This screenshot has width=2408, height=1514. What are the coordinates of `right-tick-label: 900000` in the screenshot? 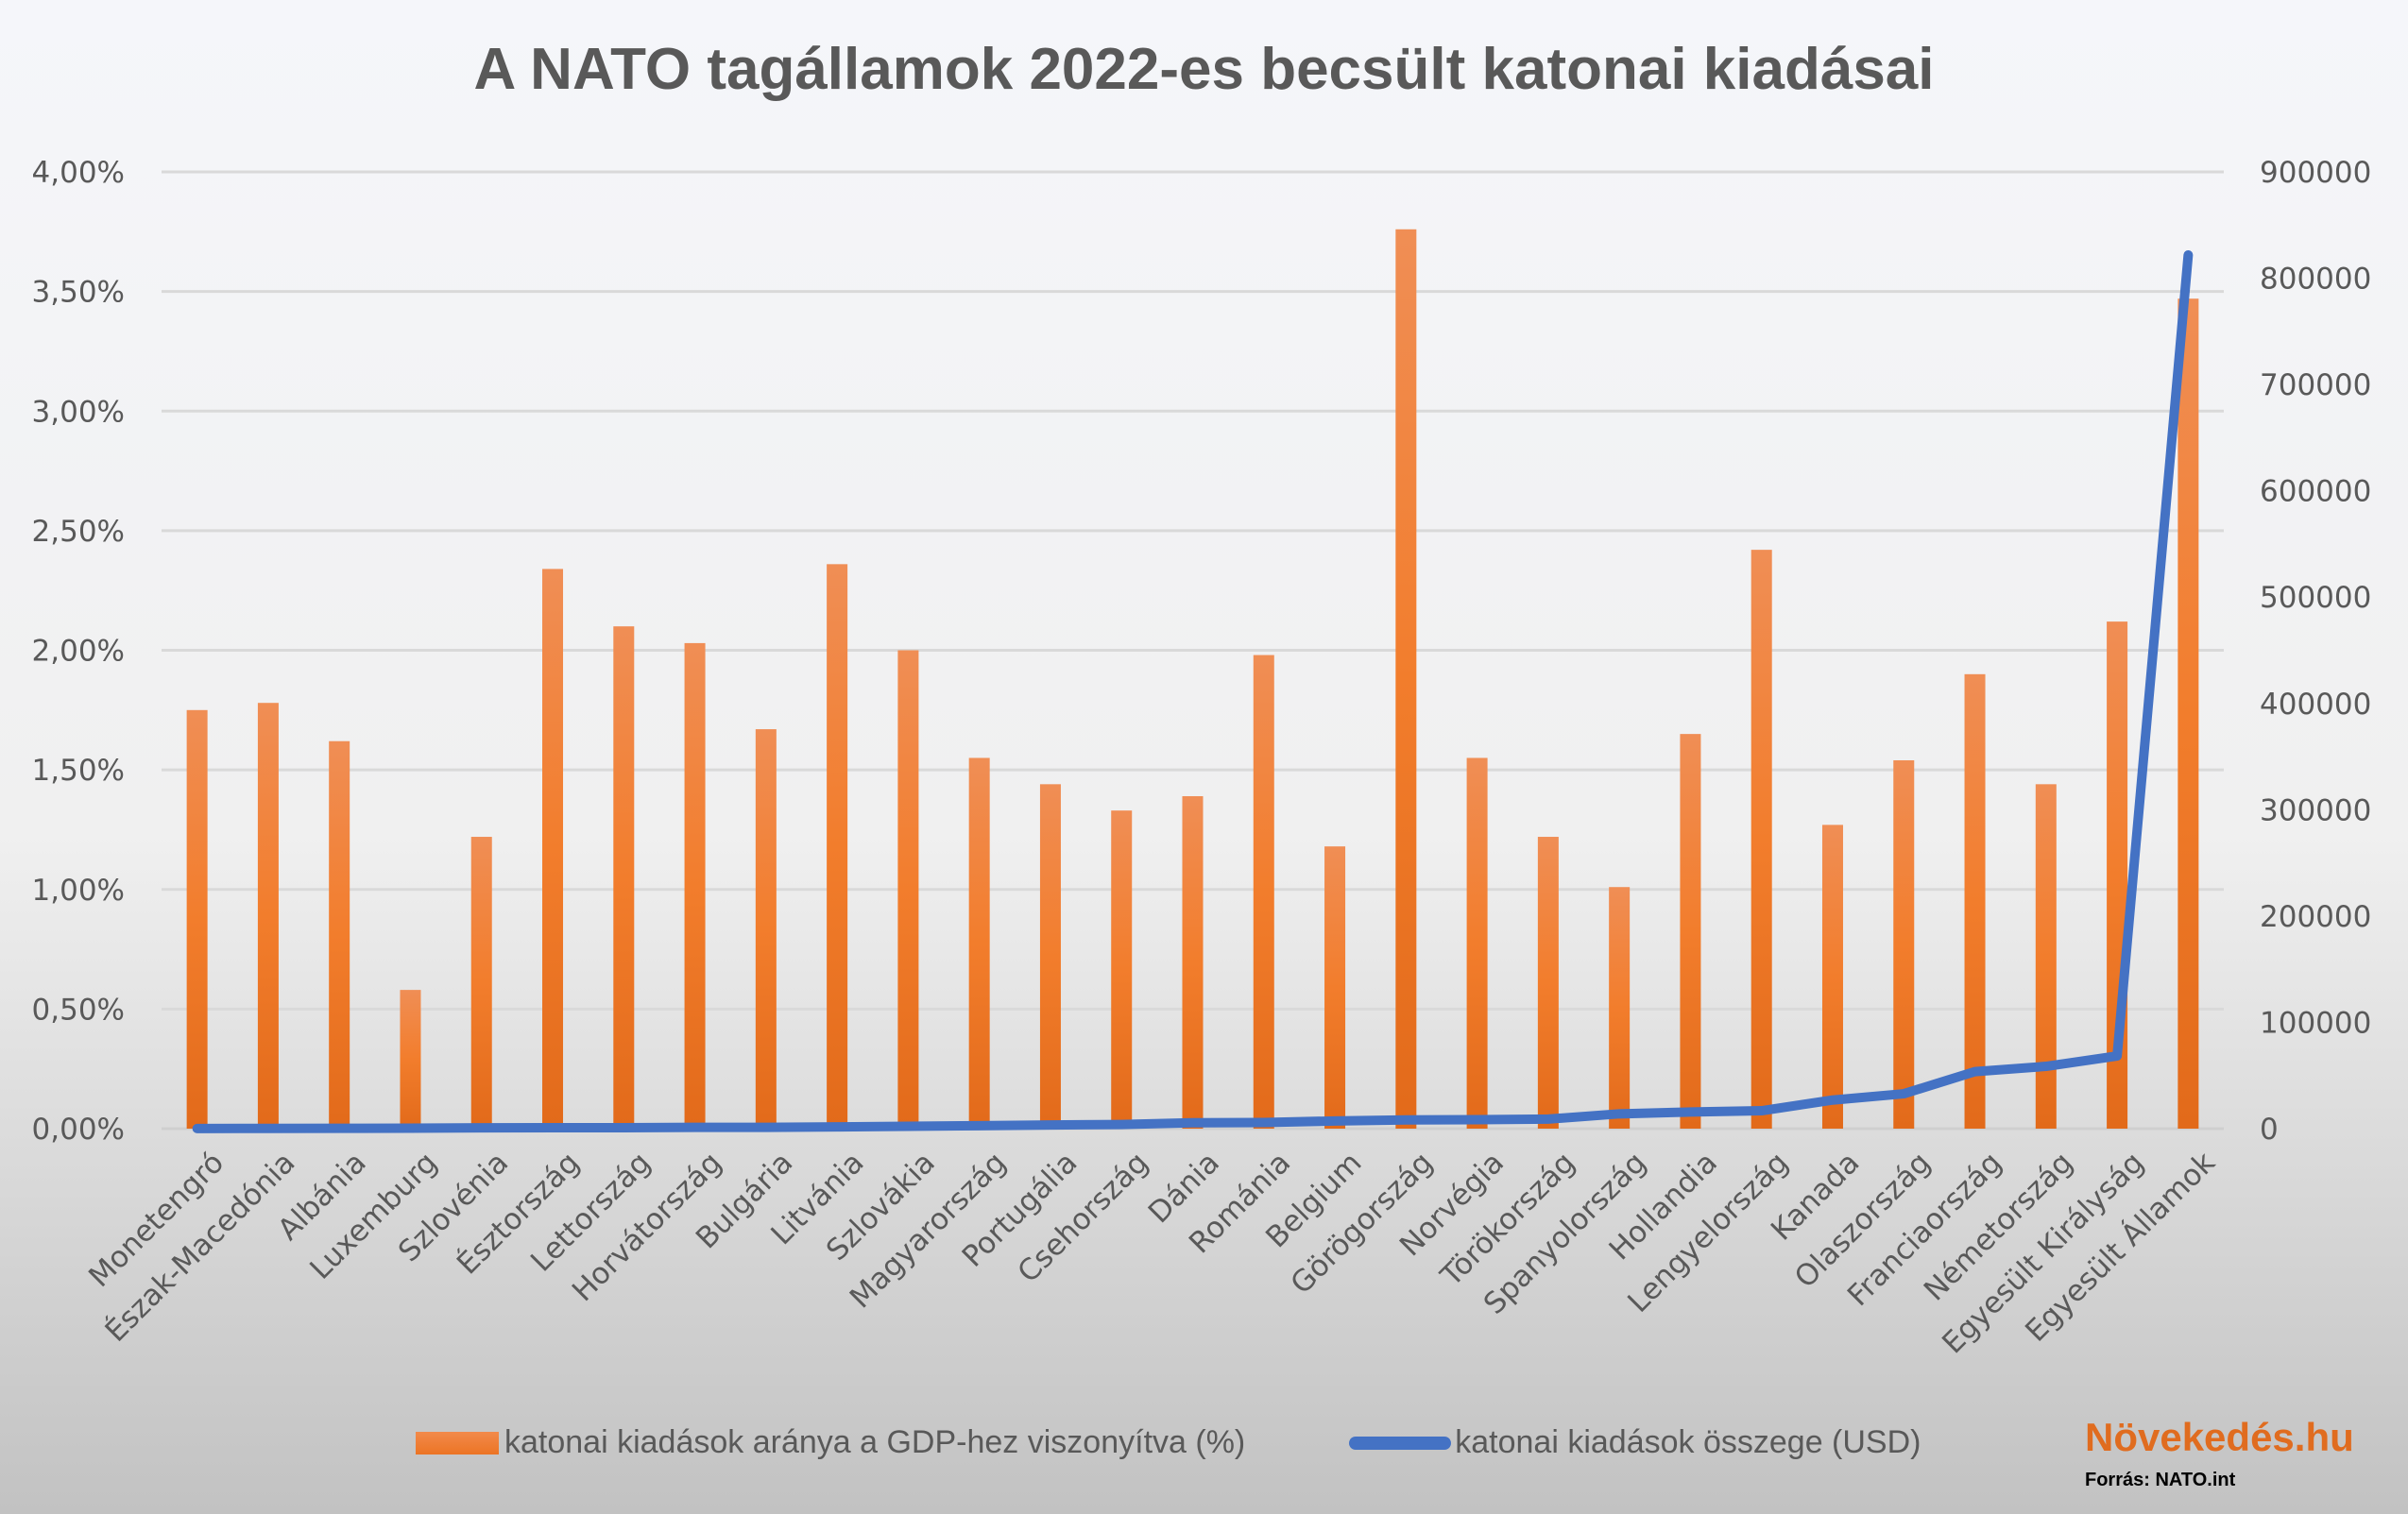 It's located at (2315, 173).